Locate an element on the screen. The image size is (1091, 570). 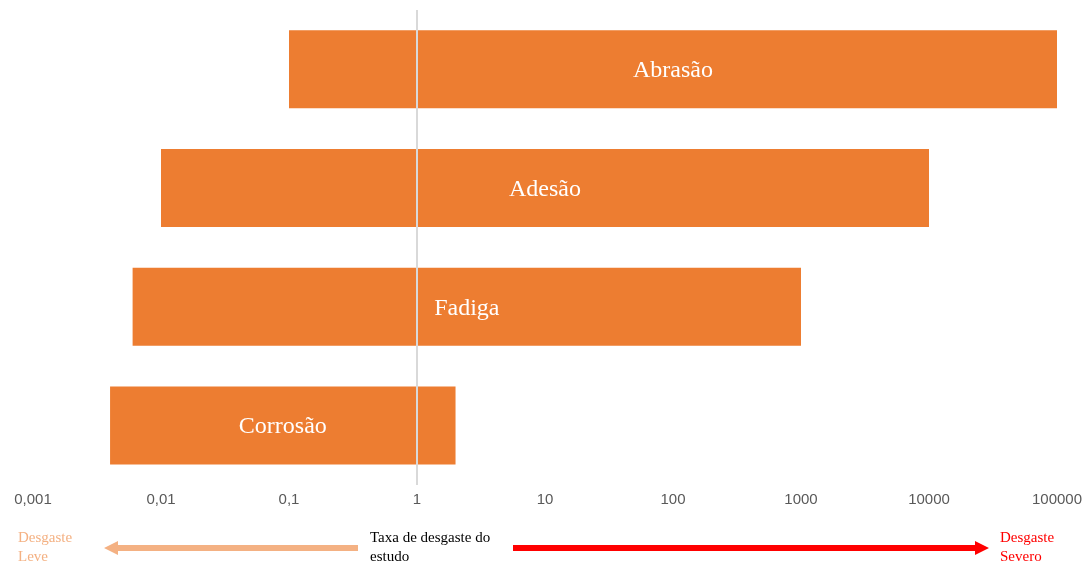
text: Desgaste Leve is located at coordinates (45, 547).